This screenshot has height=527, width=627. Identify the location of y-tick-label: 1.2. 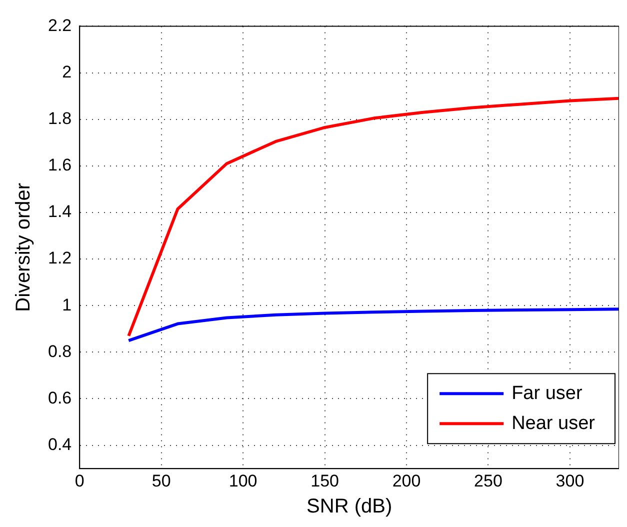
(60, 258).